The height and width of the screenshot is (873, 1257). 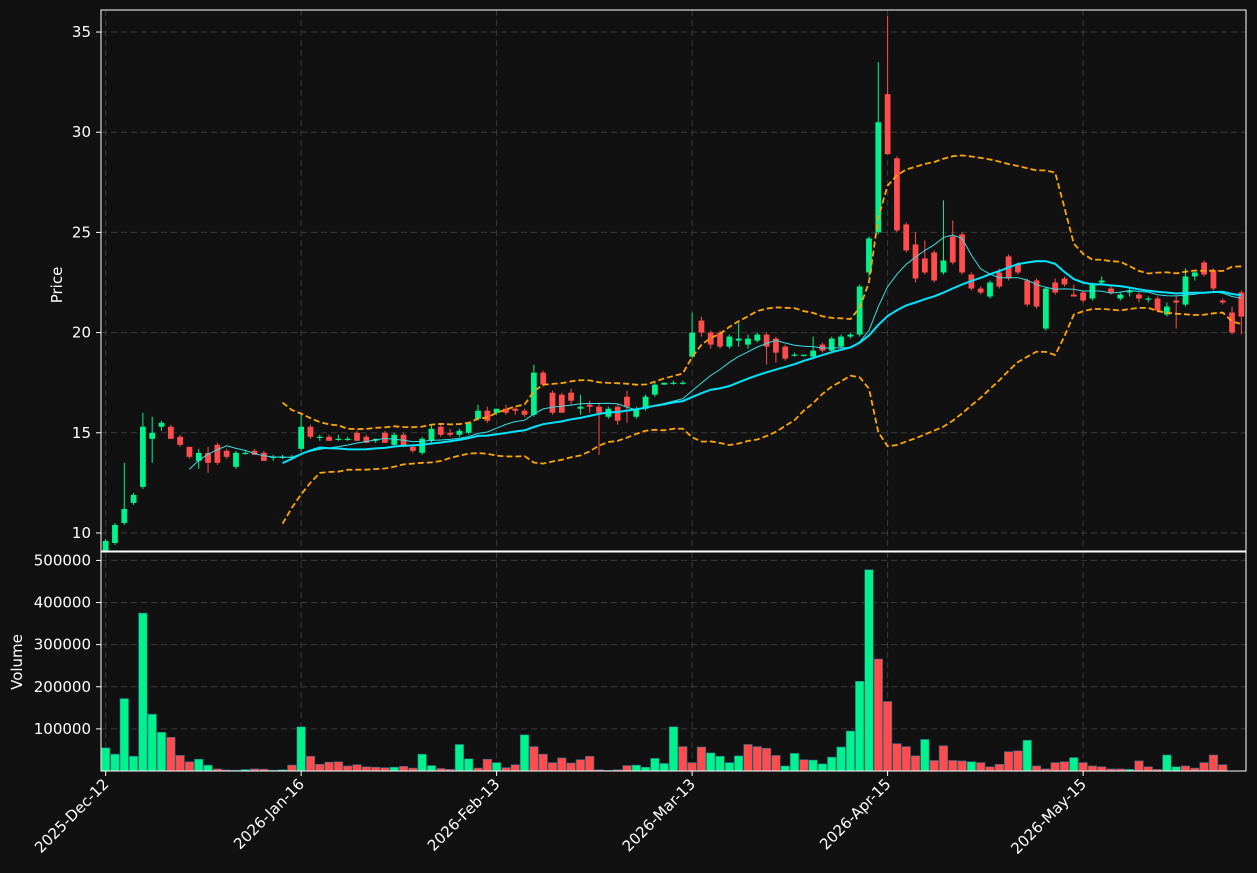 What do you see at coordinates (81, 533) in the screenshot?
I see `price-tick-label: 10` at bounding box center [81, 533].